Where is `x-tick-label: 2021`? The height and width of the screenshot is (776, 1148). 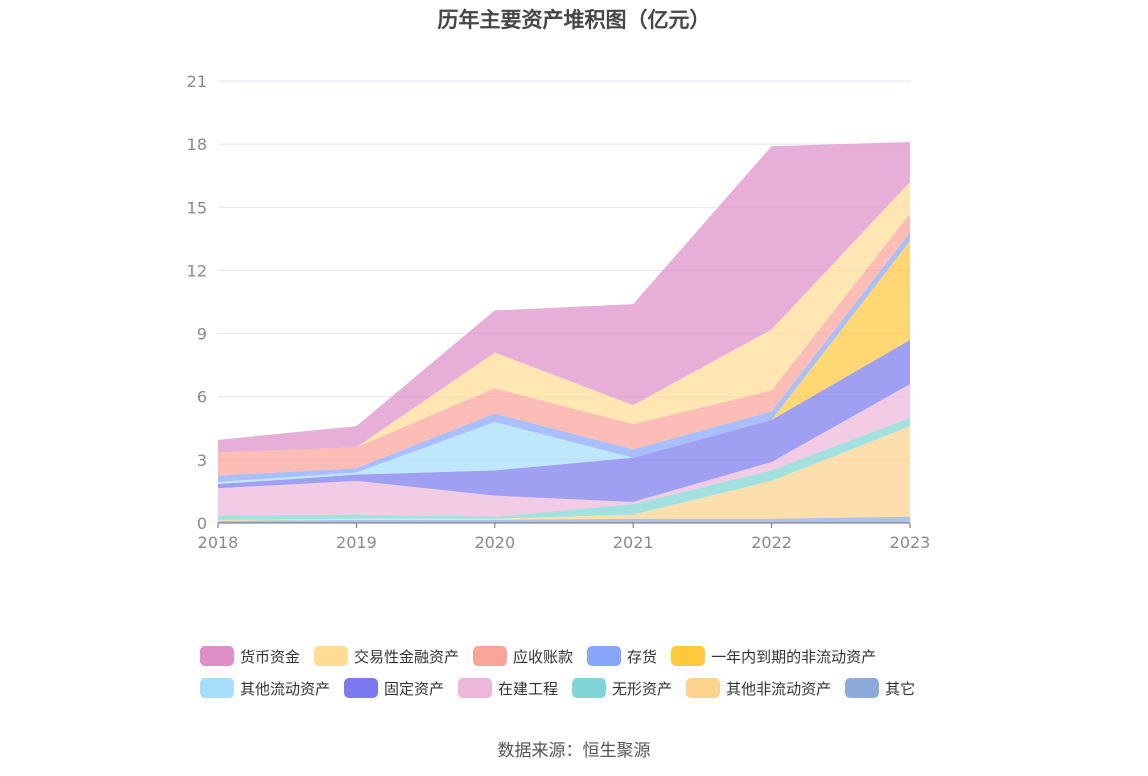
x-tick-label: 2021 is located at coordinates (633, 542).